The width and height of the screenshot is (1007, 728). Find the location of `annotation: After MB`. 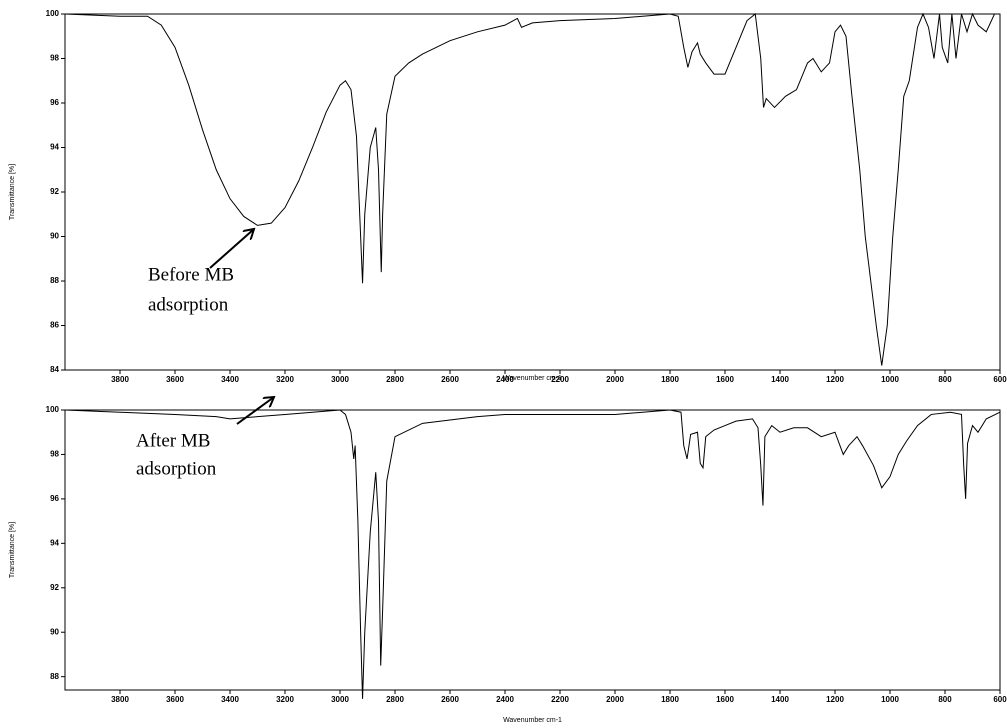

annotation: After MB is located at coordinates (173, 440).